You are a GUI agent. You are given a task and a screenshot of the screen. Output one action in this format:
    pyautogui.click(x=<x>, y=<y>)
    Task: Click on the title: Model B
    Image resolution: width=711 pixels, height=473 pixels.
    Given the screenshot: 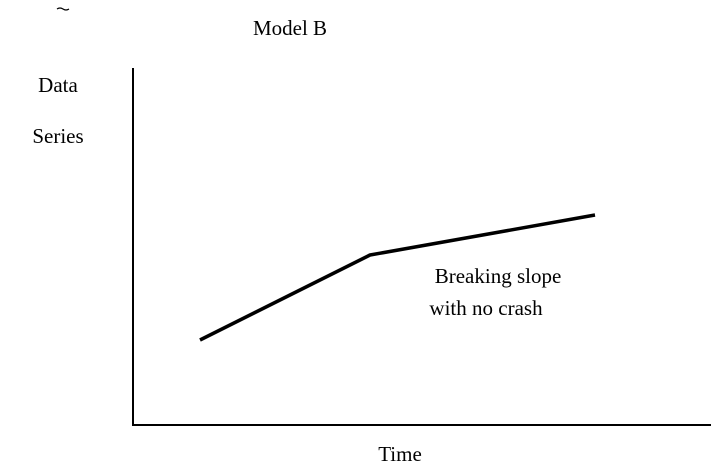 What is the action you would take?
    pyautogui.click(x=290, y=28)
    